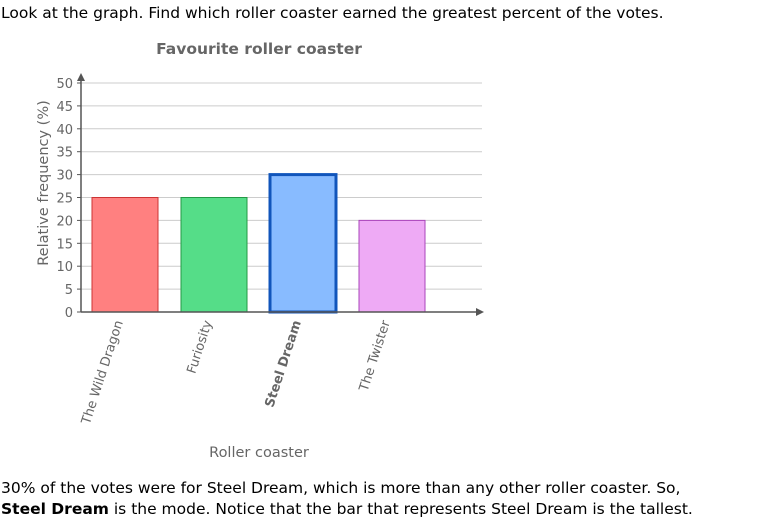 This screenshot has height=522, width=760. What do you see at coordinates (284, 364) in the screenshot?
I see `x-category-label: Steel Dream` at bounding box center [284, 364].